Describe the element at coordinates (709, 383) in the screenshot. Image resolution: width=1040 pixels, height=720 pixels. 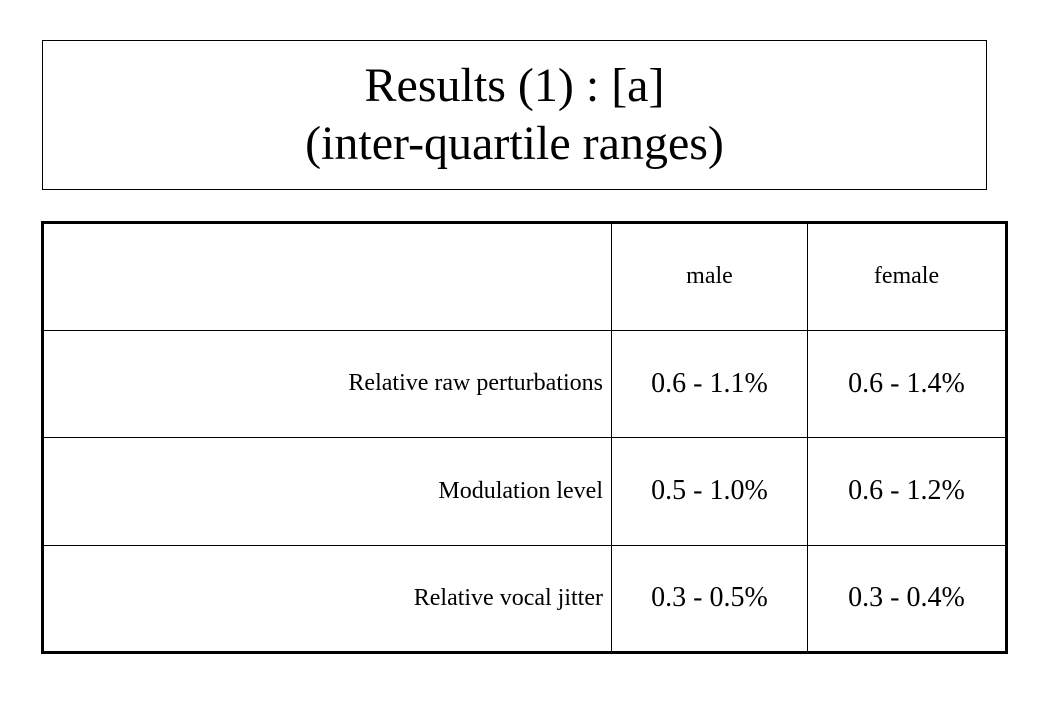
I see `male-value: 0.6 - 1.1%` at that location.